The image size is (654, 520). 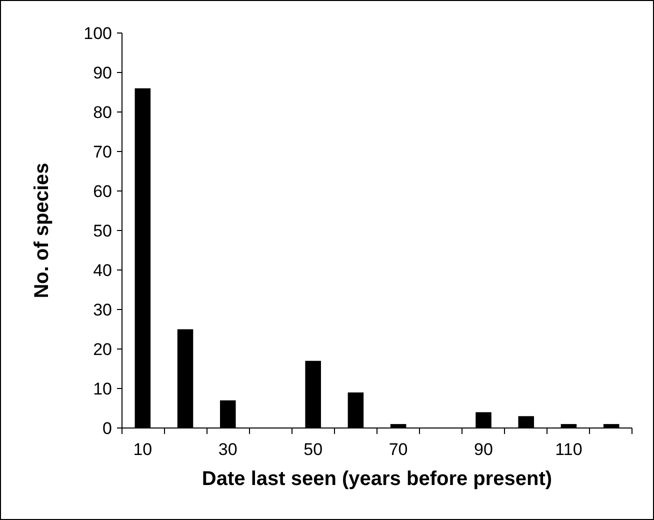 What do you see at coordinates (107, 428) in the screenshot?
I see `y-tick-label: 0` at bounding box center [107, 428].